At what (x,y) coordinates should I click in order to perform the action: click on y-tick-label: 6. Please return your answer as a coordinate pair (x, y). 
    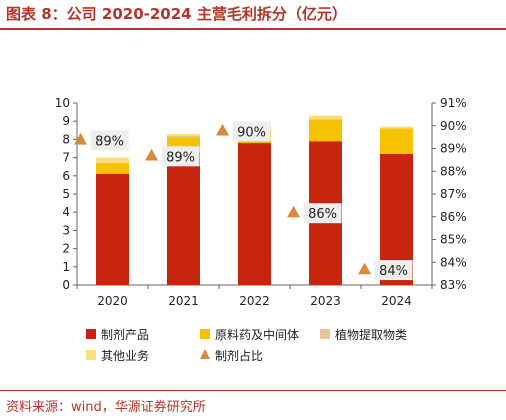
    Looking at the image, I should click on (66, 176).